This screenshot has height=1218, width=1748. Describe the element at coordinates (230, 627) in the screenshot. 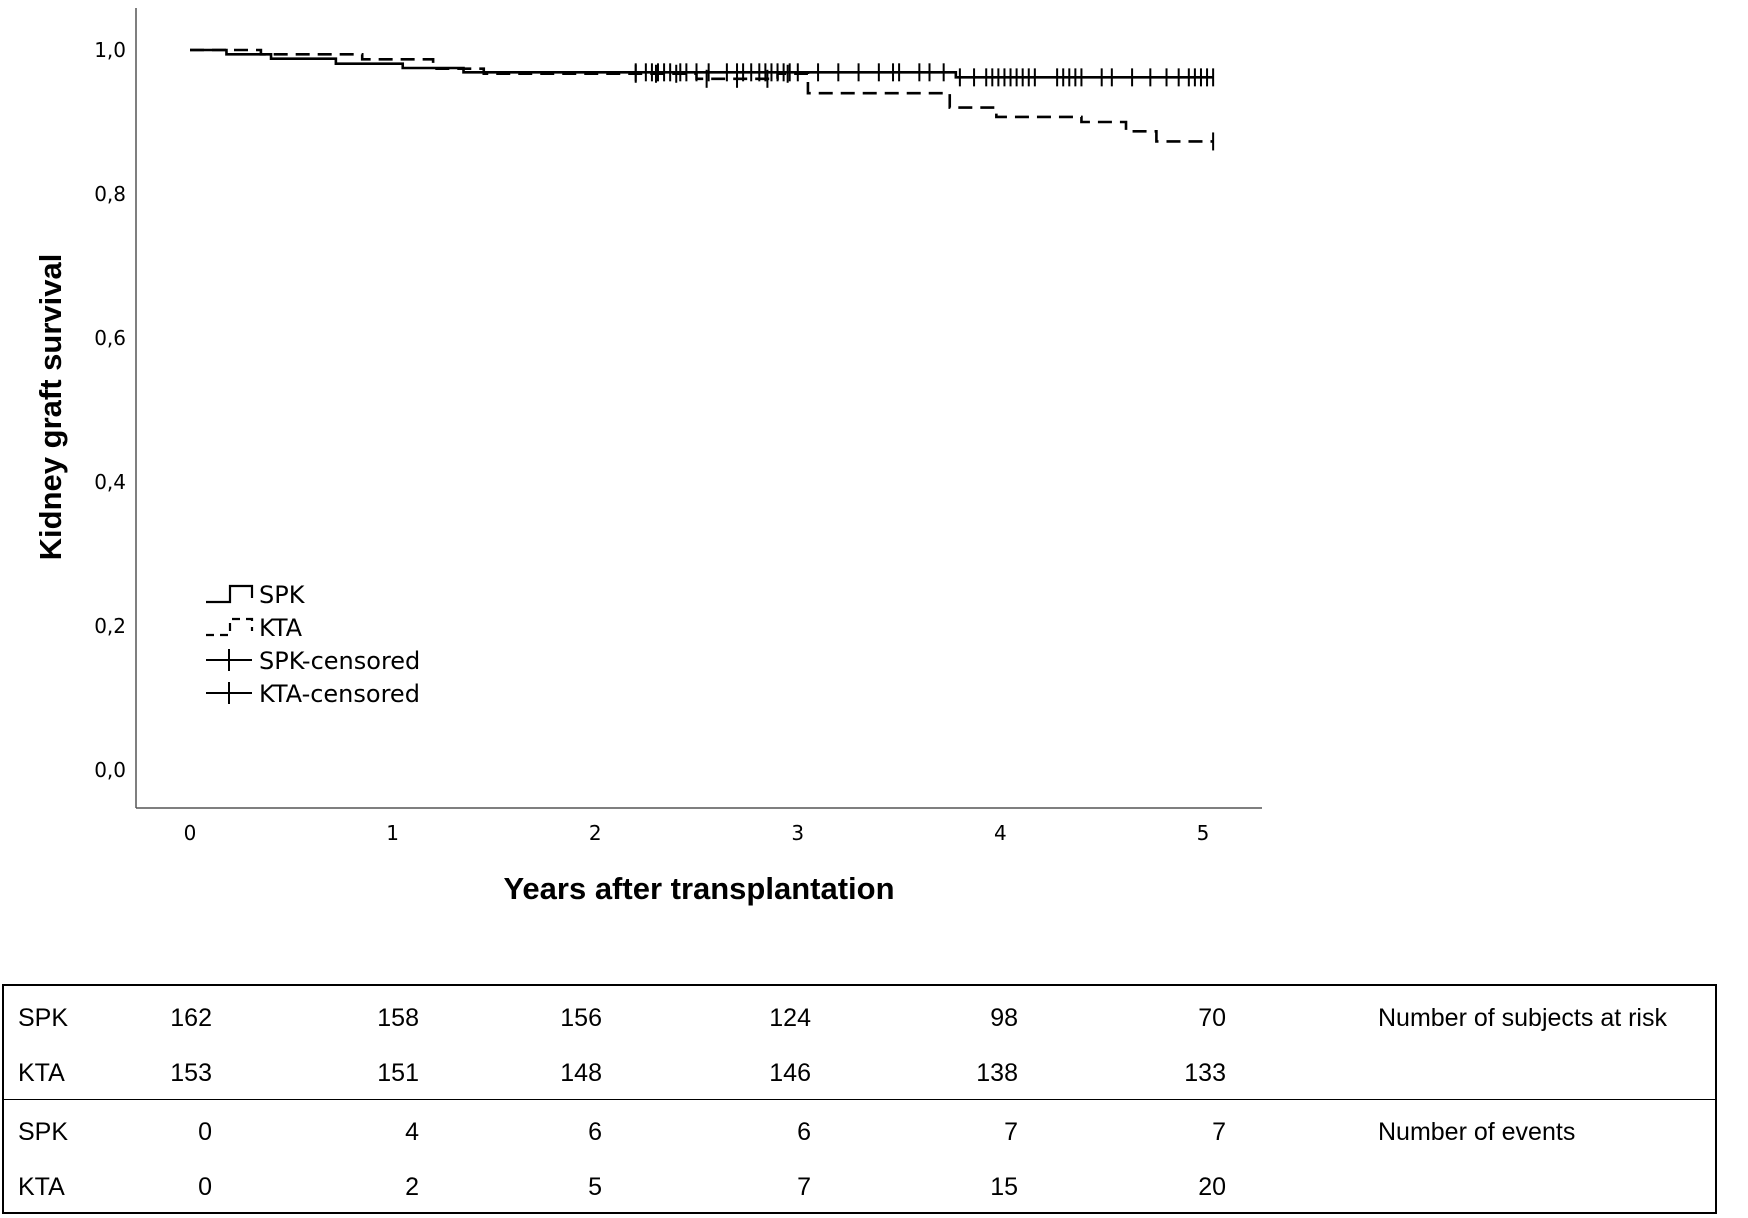

I see `legend-kta-symbol` at that location.